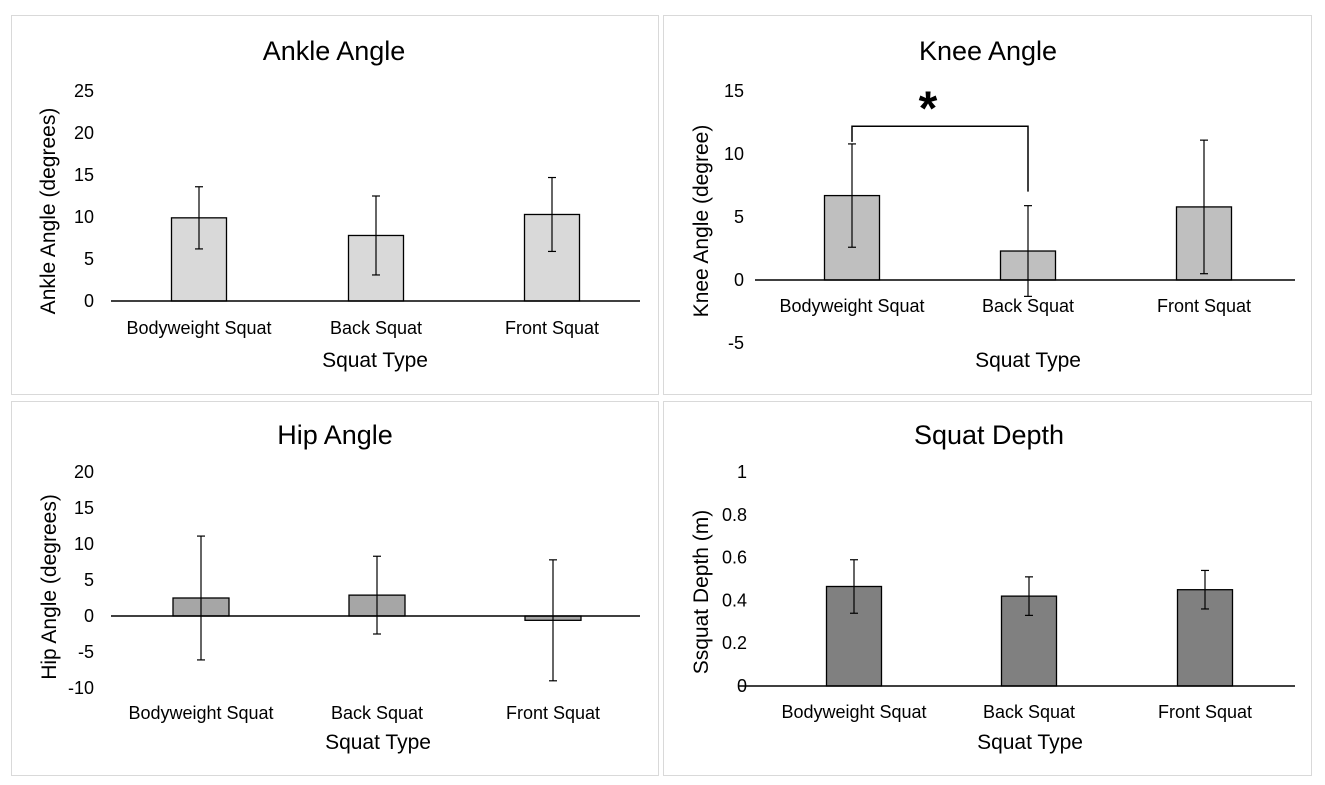 Image resolution: width=1325 pixels, height=785 pixels. I want to click on chart-title: Squat Depth, so click(989, 435).